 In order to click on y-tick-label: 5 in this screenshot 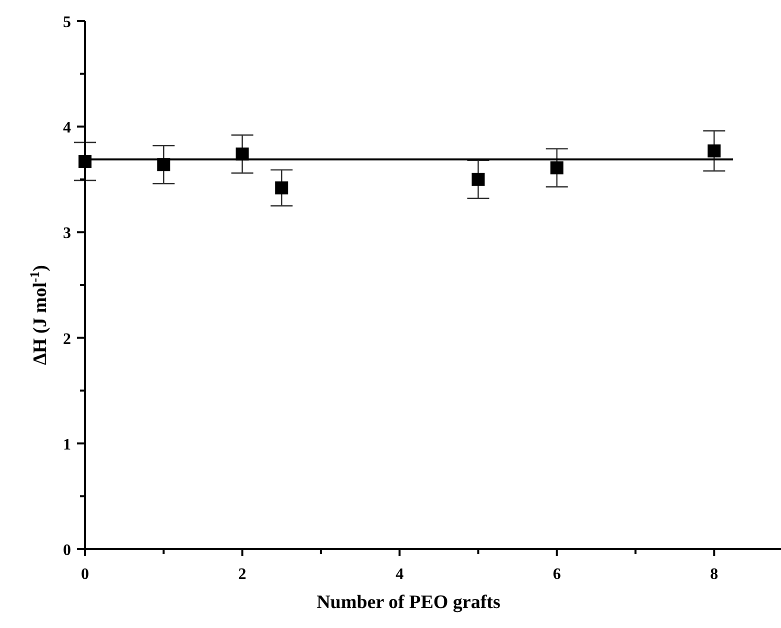, I will do `click(67, 22)`.